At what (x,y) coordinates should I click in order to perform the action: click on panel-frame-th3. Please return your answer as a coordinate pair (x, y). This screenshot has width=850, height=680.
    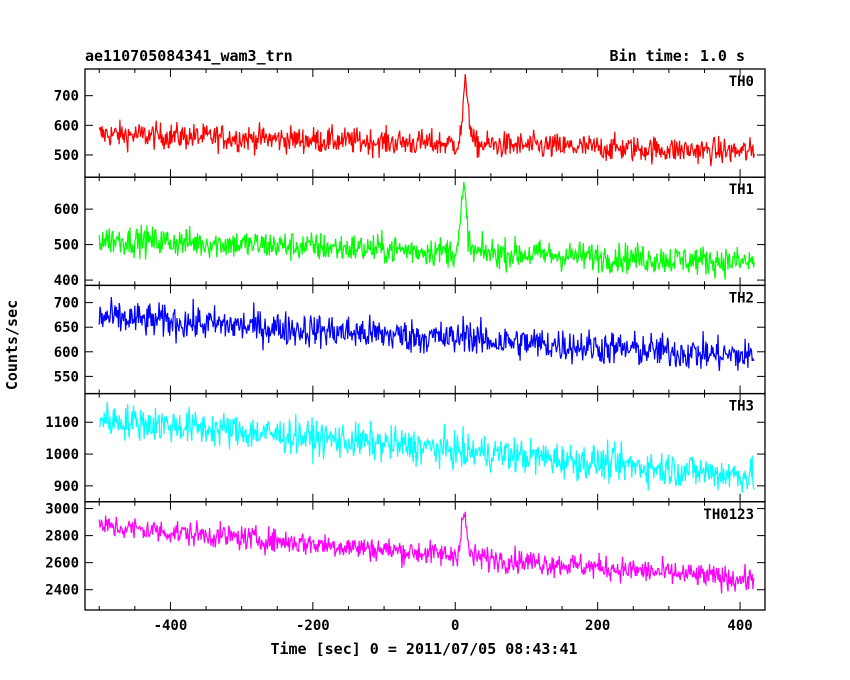
    Looking at the image, I should click on (425, 447).